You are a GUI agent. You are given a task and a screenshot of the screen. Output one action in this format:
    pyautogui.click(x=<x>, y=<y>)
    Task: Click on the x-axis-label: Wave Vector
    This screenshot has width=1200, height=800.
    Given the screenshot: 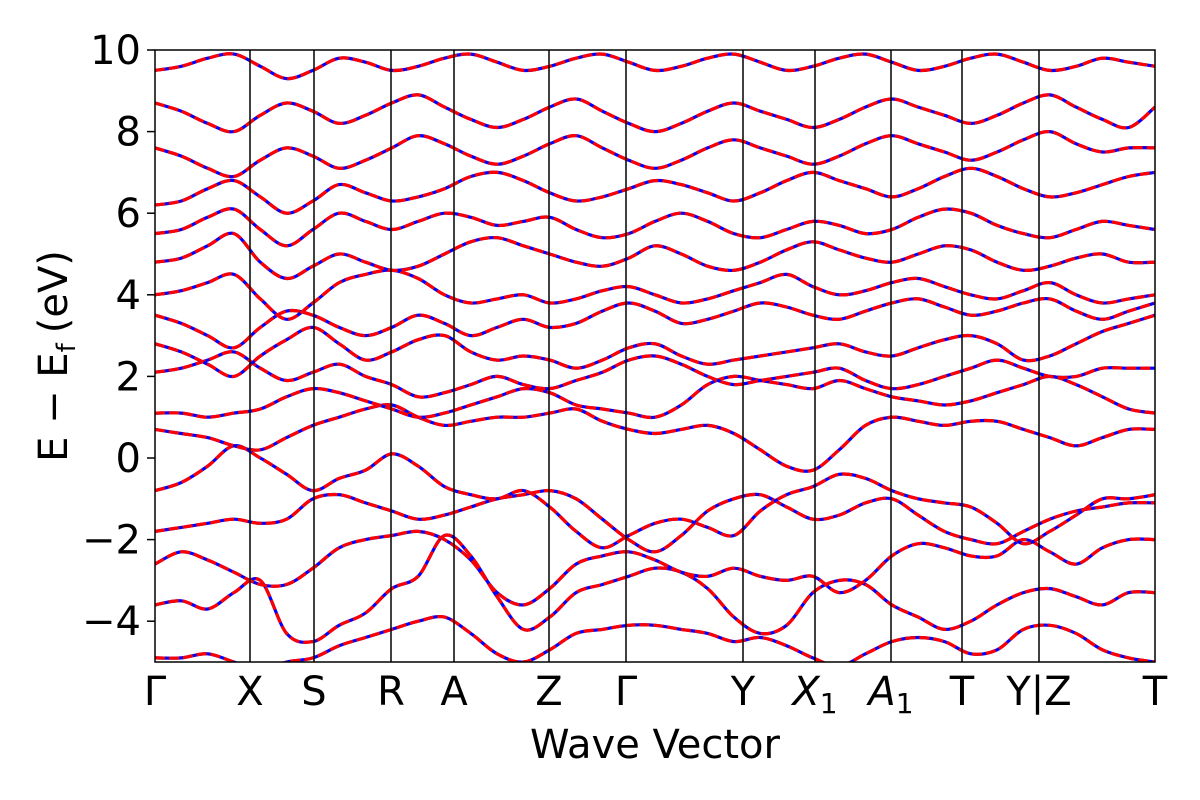 What is the action you would take?
    pyautogui.click(x=655, y=745)
    